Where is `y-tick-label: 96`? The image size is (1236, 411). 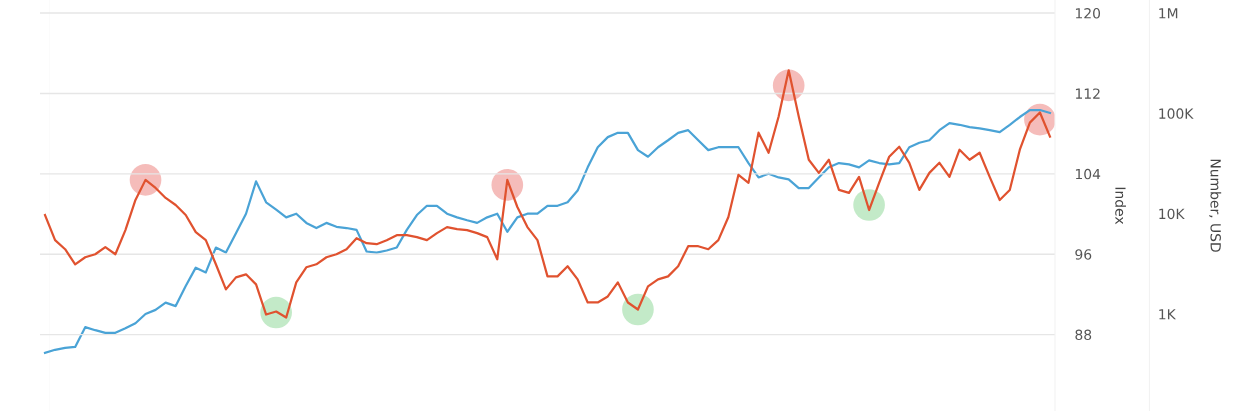 y-tick-label: 96 is located at coordinates (1083, 254).